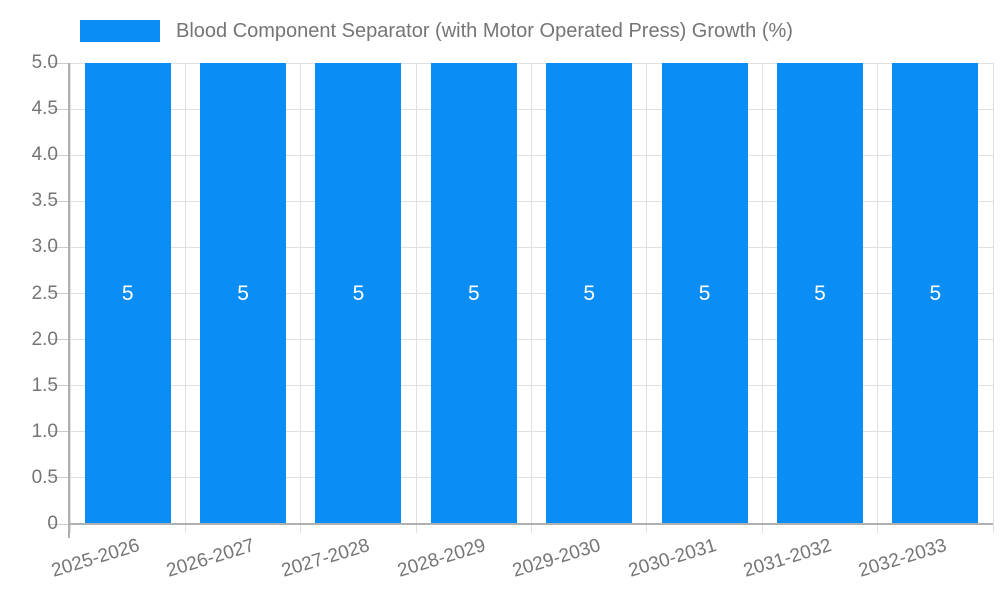  Describe the element at coordinates (120, 31) in the screenshot. I see `legend-swatch` at that location.